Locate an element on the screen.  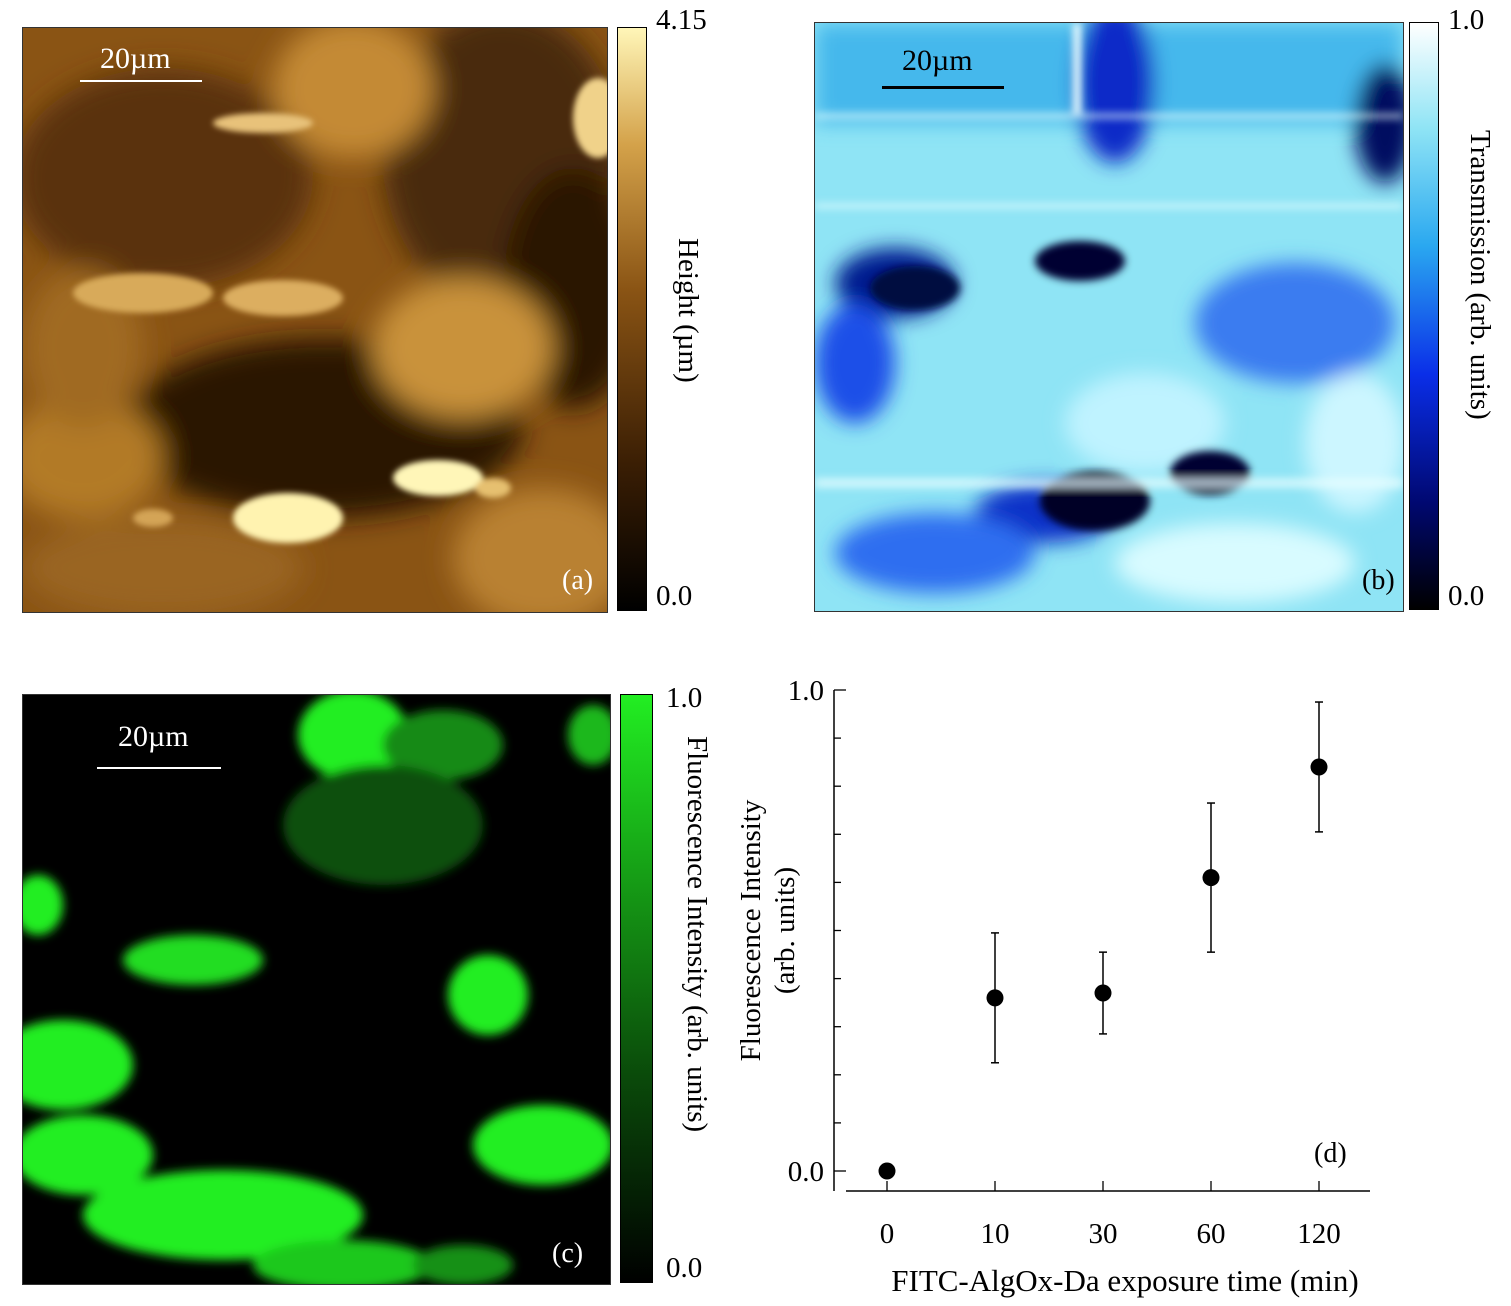
height-colorbar is located at coordinates (632, 319).